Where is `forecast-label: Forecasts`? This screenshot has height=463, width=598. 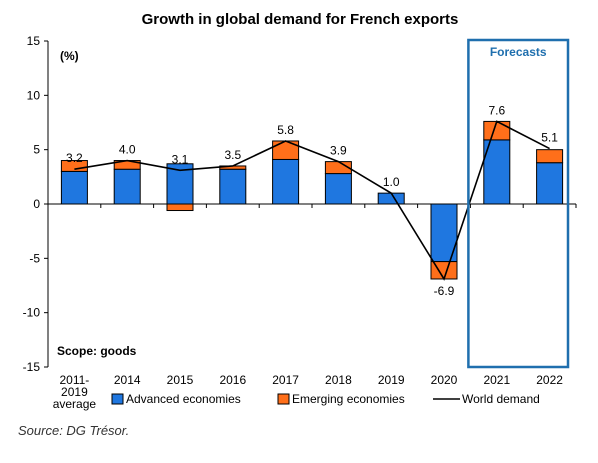 forecast-label: Forecasts is located at coordinates (518, 52).